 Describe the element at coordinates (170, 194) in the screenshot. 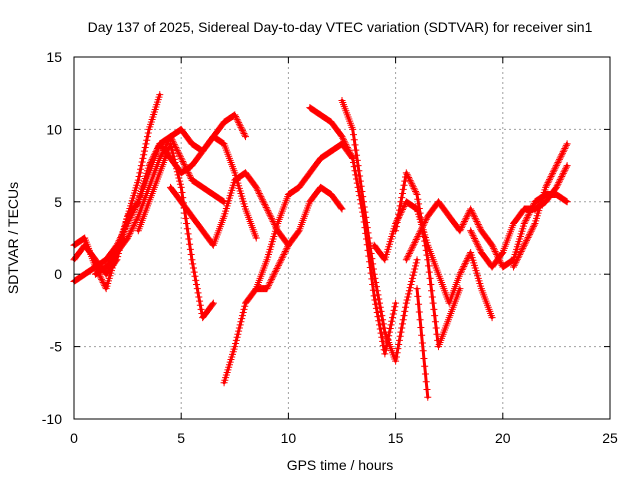

I see `series-sat-d` at that location.